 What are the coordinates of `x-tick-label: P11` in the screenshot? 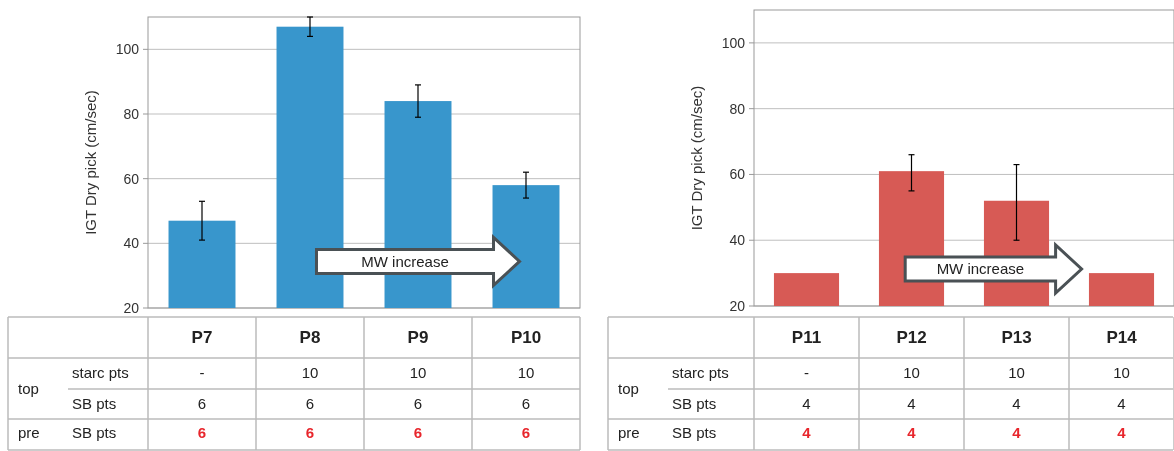 It's located at (806, 337).